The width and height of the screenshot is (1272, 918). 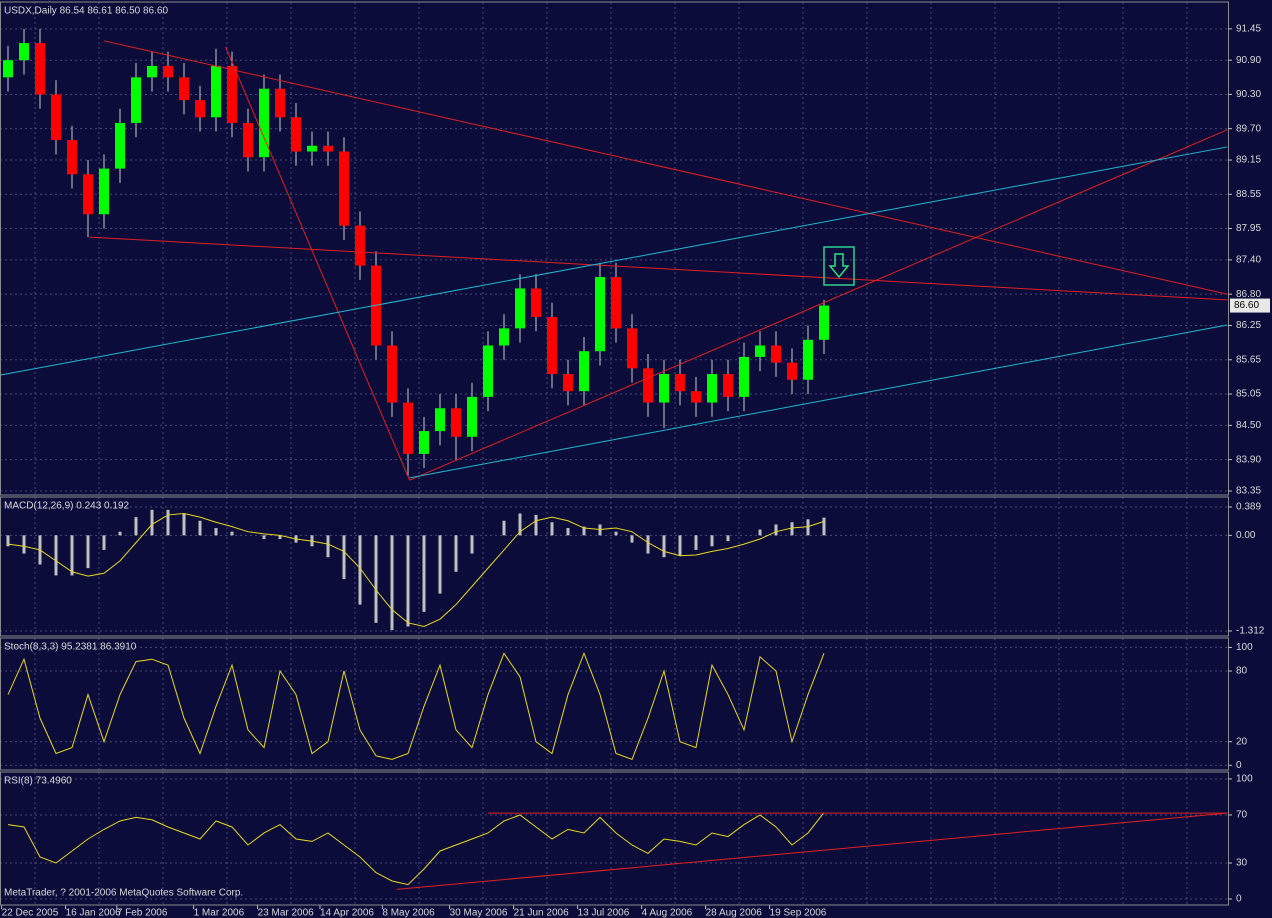 What do you see at coordinates (86, 11) in the screenshot?
I see `panel-title: USDX,Daily 86.54 86.61 86.50 86.60` at bounding box center [86, 11].